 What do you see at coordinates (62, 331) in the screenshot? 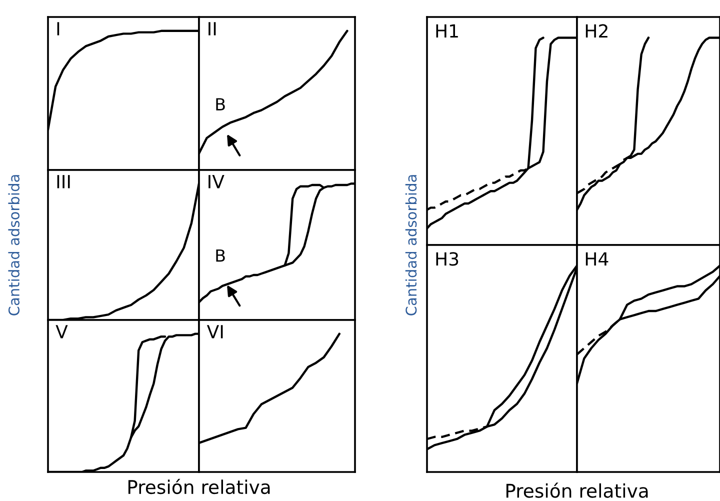
I see `chart-title: V` at bounding box center [62, 331].